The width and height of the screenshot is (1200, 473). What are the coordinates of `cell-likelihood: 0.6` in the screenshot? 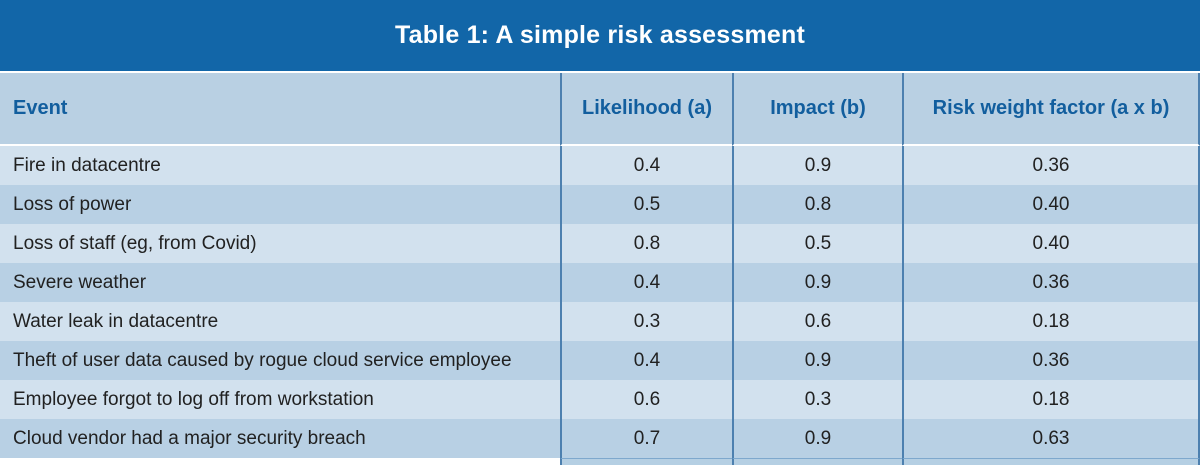 It's located at (646, 399).